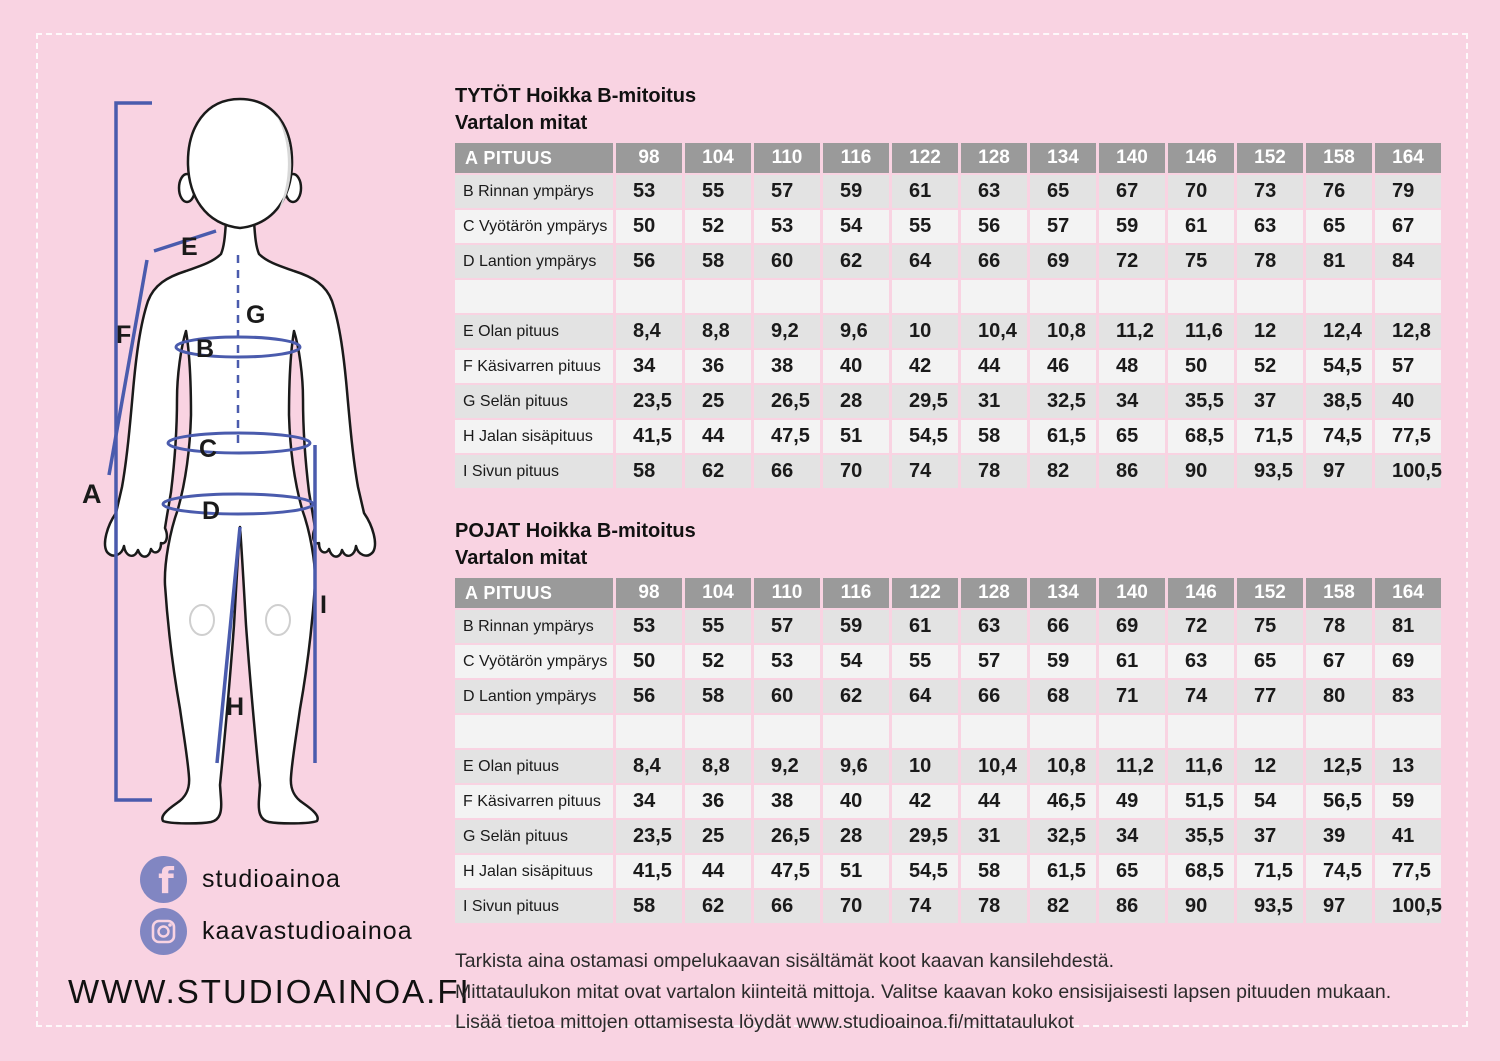 The width and height of the screenshot is (1500, 1061). What do you see at coordinates (92, 494) in the screenshot?
I see `figure-label-a: A` at bounding box center [92, 494].